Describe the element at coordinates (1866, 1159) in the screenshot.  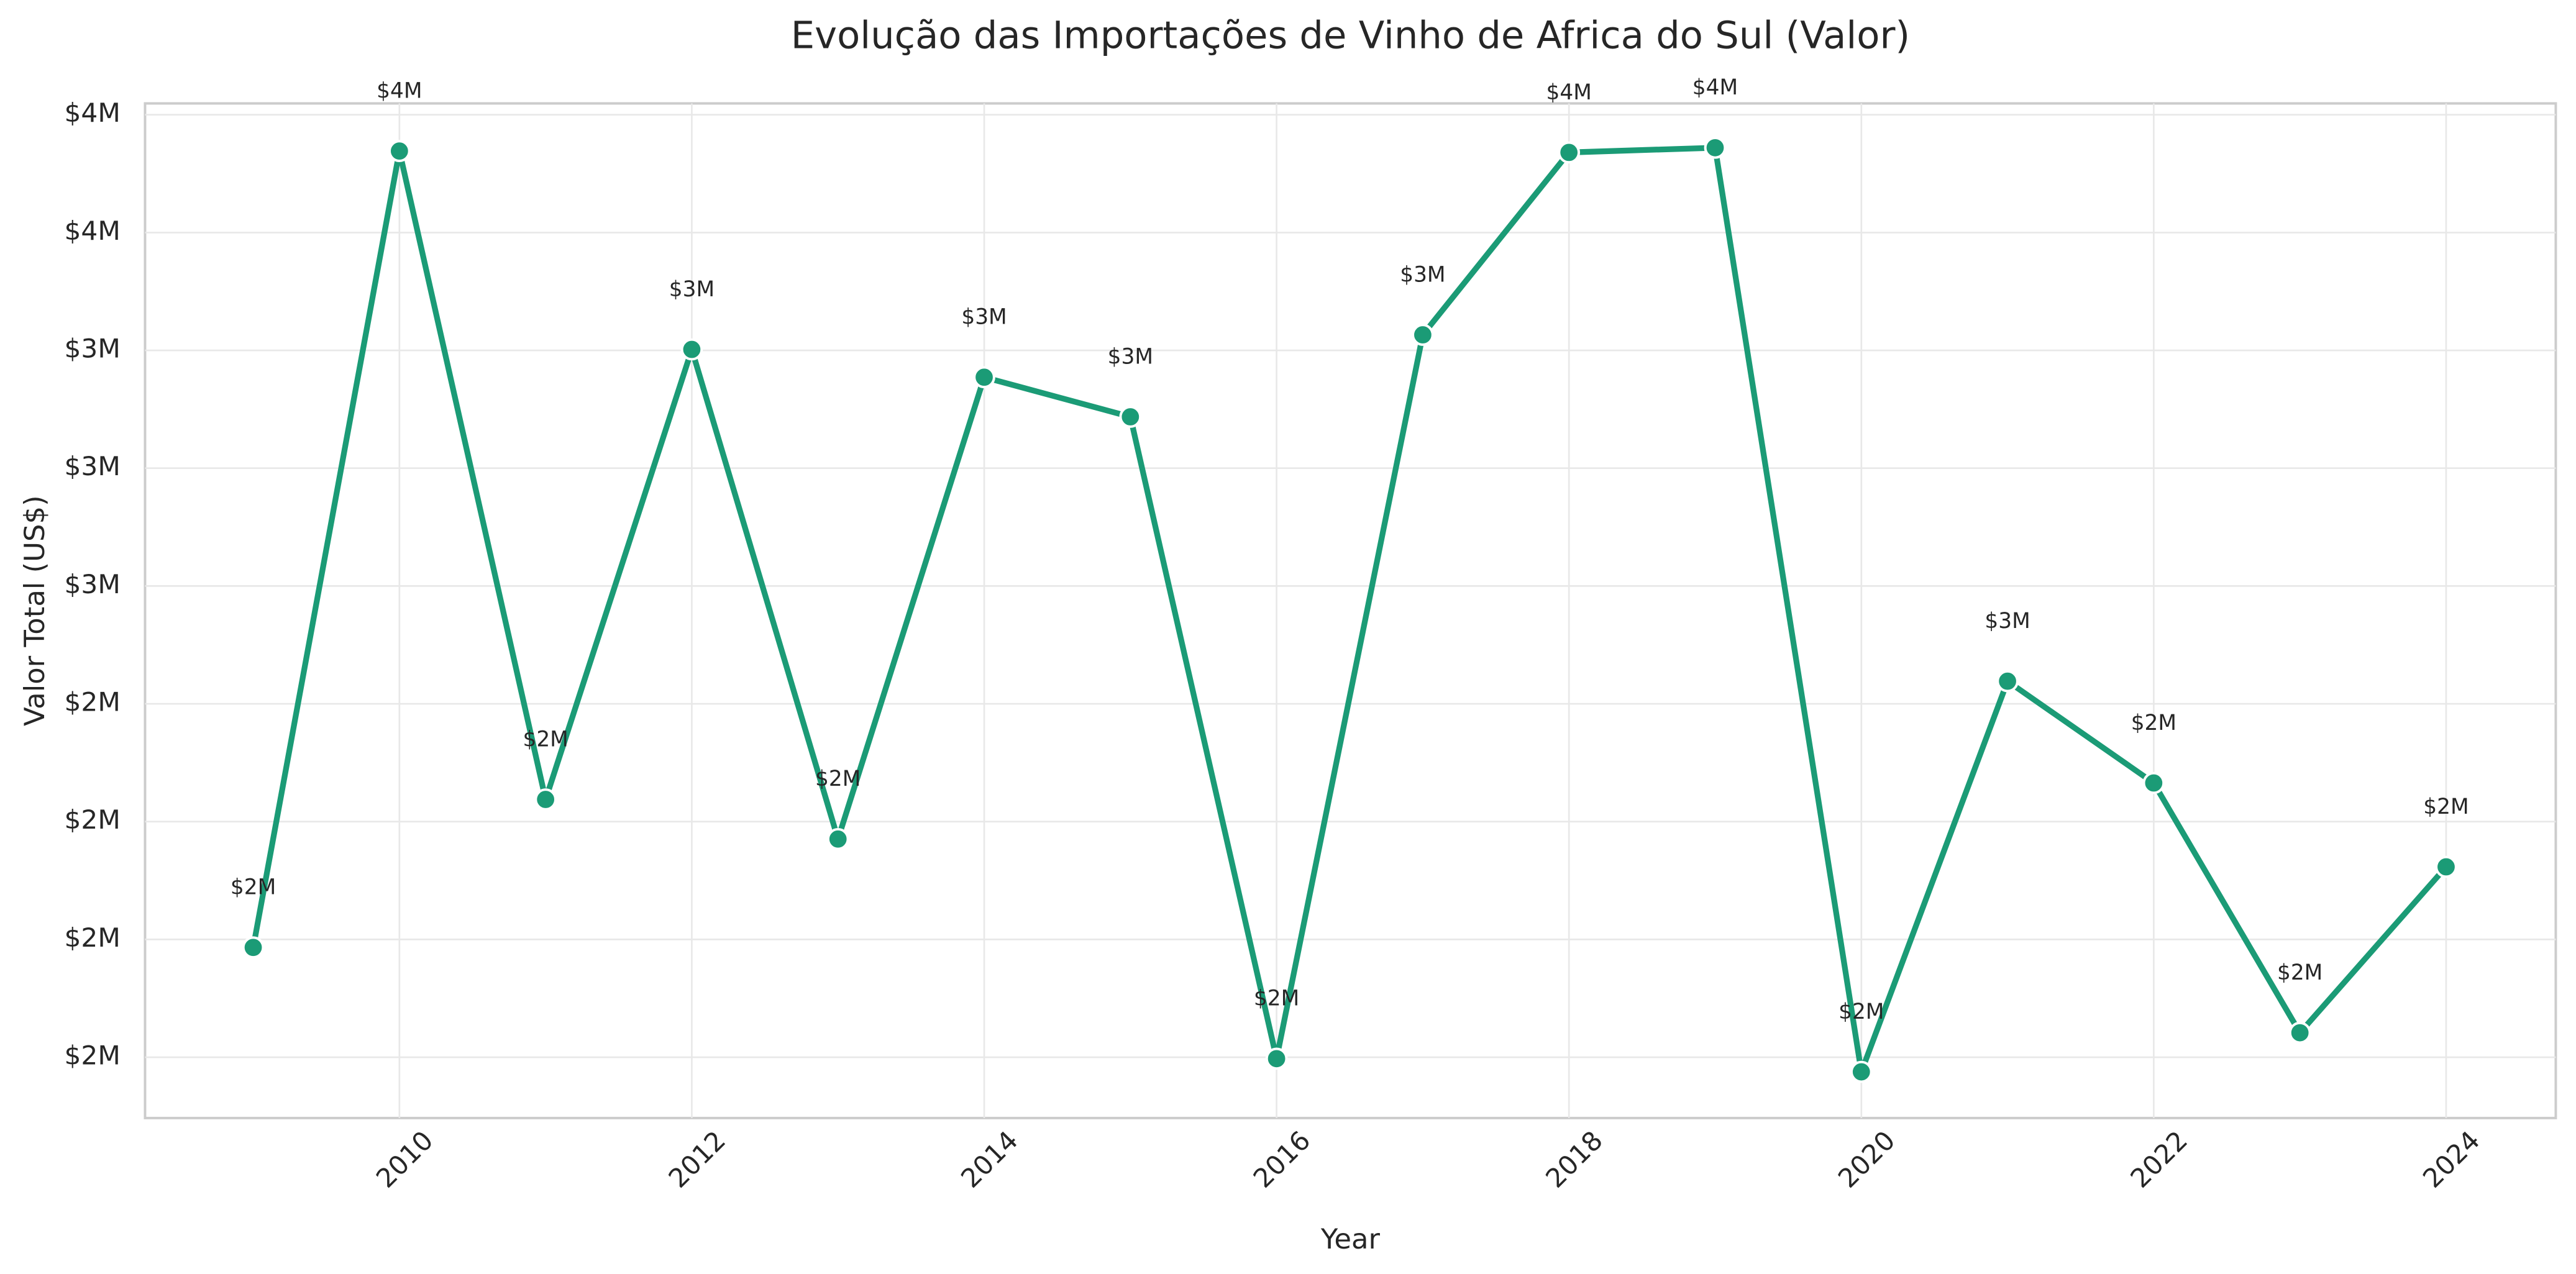
I see `x-tick-label: 2020` at that location.